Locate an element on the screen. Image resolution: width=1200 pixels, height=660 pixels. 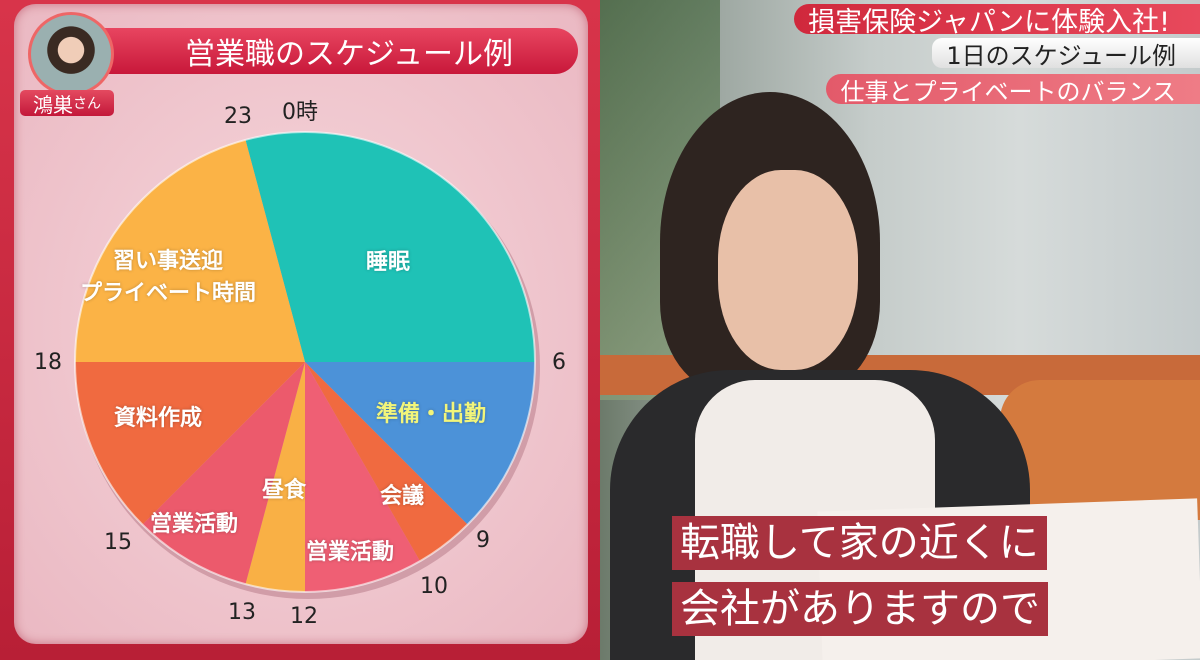
news-segment: 1日のスケジュール例 is located at coordinates (1066, 54).